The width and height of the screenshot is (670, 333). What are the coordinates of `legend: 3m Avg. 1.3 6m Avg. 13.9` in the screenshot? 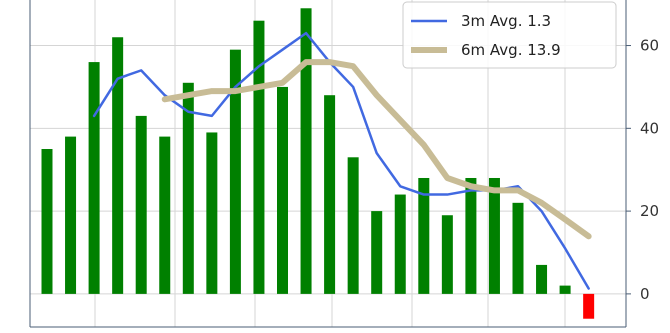 It's located at (509, 35).